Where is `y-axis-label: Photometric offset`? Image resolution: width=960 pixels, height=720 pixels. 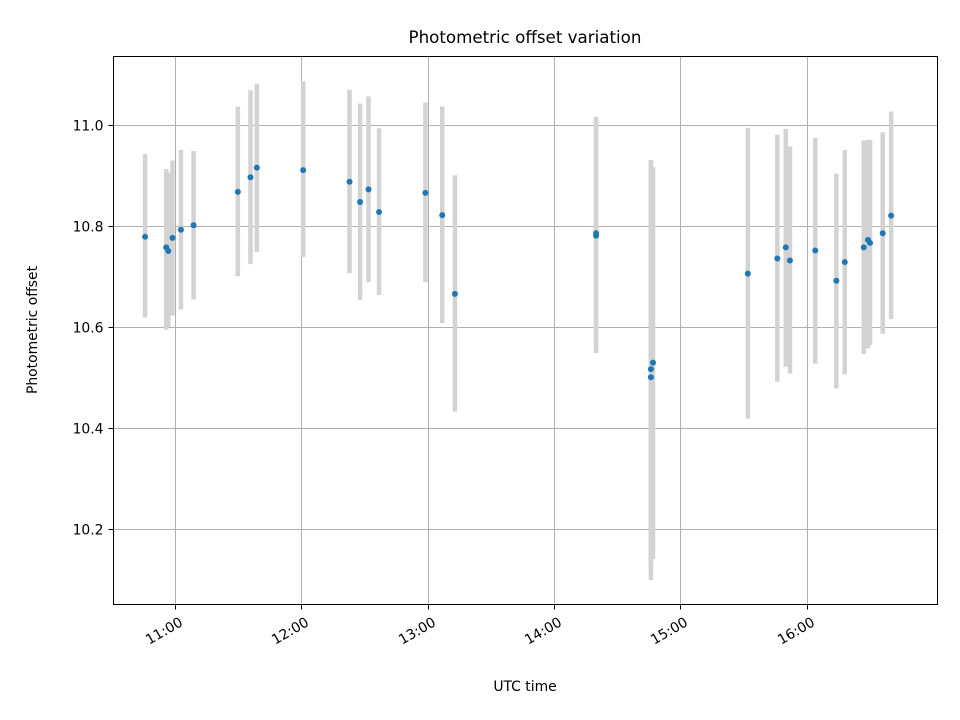
y-axis-label: Photometric offset is located at coordinates (33, 329).